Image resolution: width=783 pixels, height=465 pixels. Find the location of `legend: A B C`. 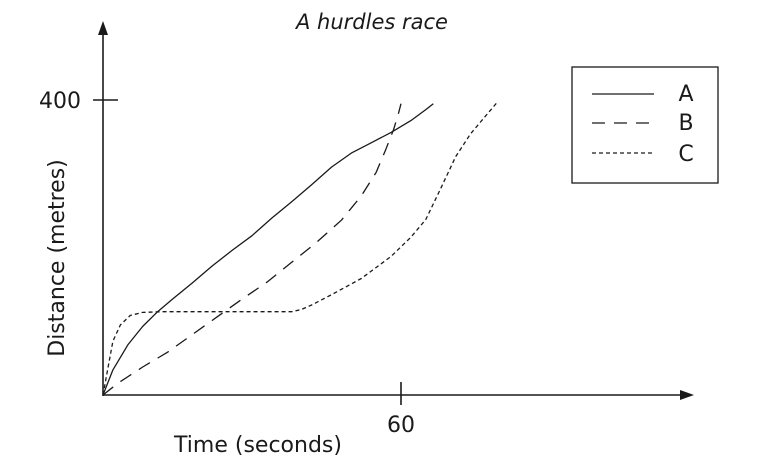

legend: A B C is located at coordinates (645, 125).